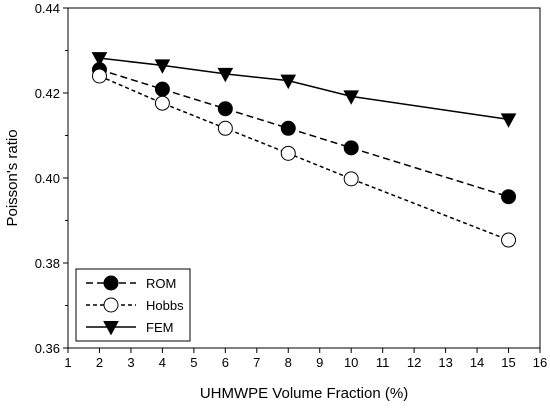 This screenshot has width=550, height=409. I want to click on x-tick-label: 3, so click(130, 362).